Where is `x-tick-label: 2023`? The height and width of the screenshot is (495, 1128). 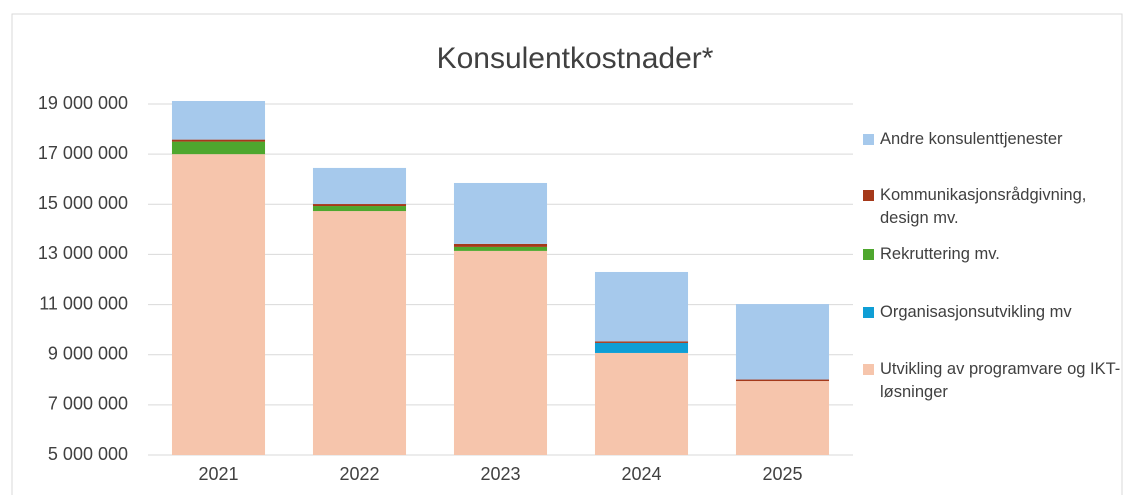 x-tick-label: 2023 is located at coordinates (500, 474).